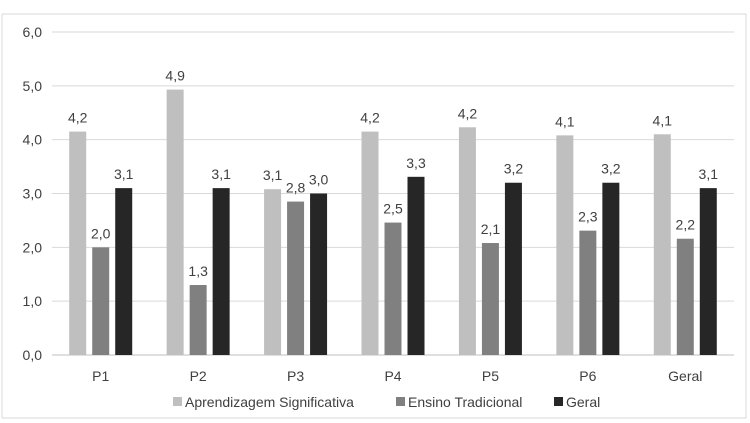  What do you see at coordinates (583, 402) in the screenshot?
I see `legend-label: Geral` at bounding box center [583, 402].